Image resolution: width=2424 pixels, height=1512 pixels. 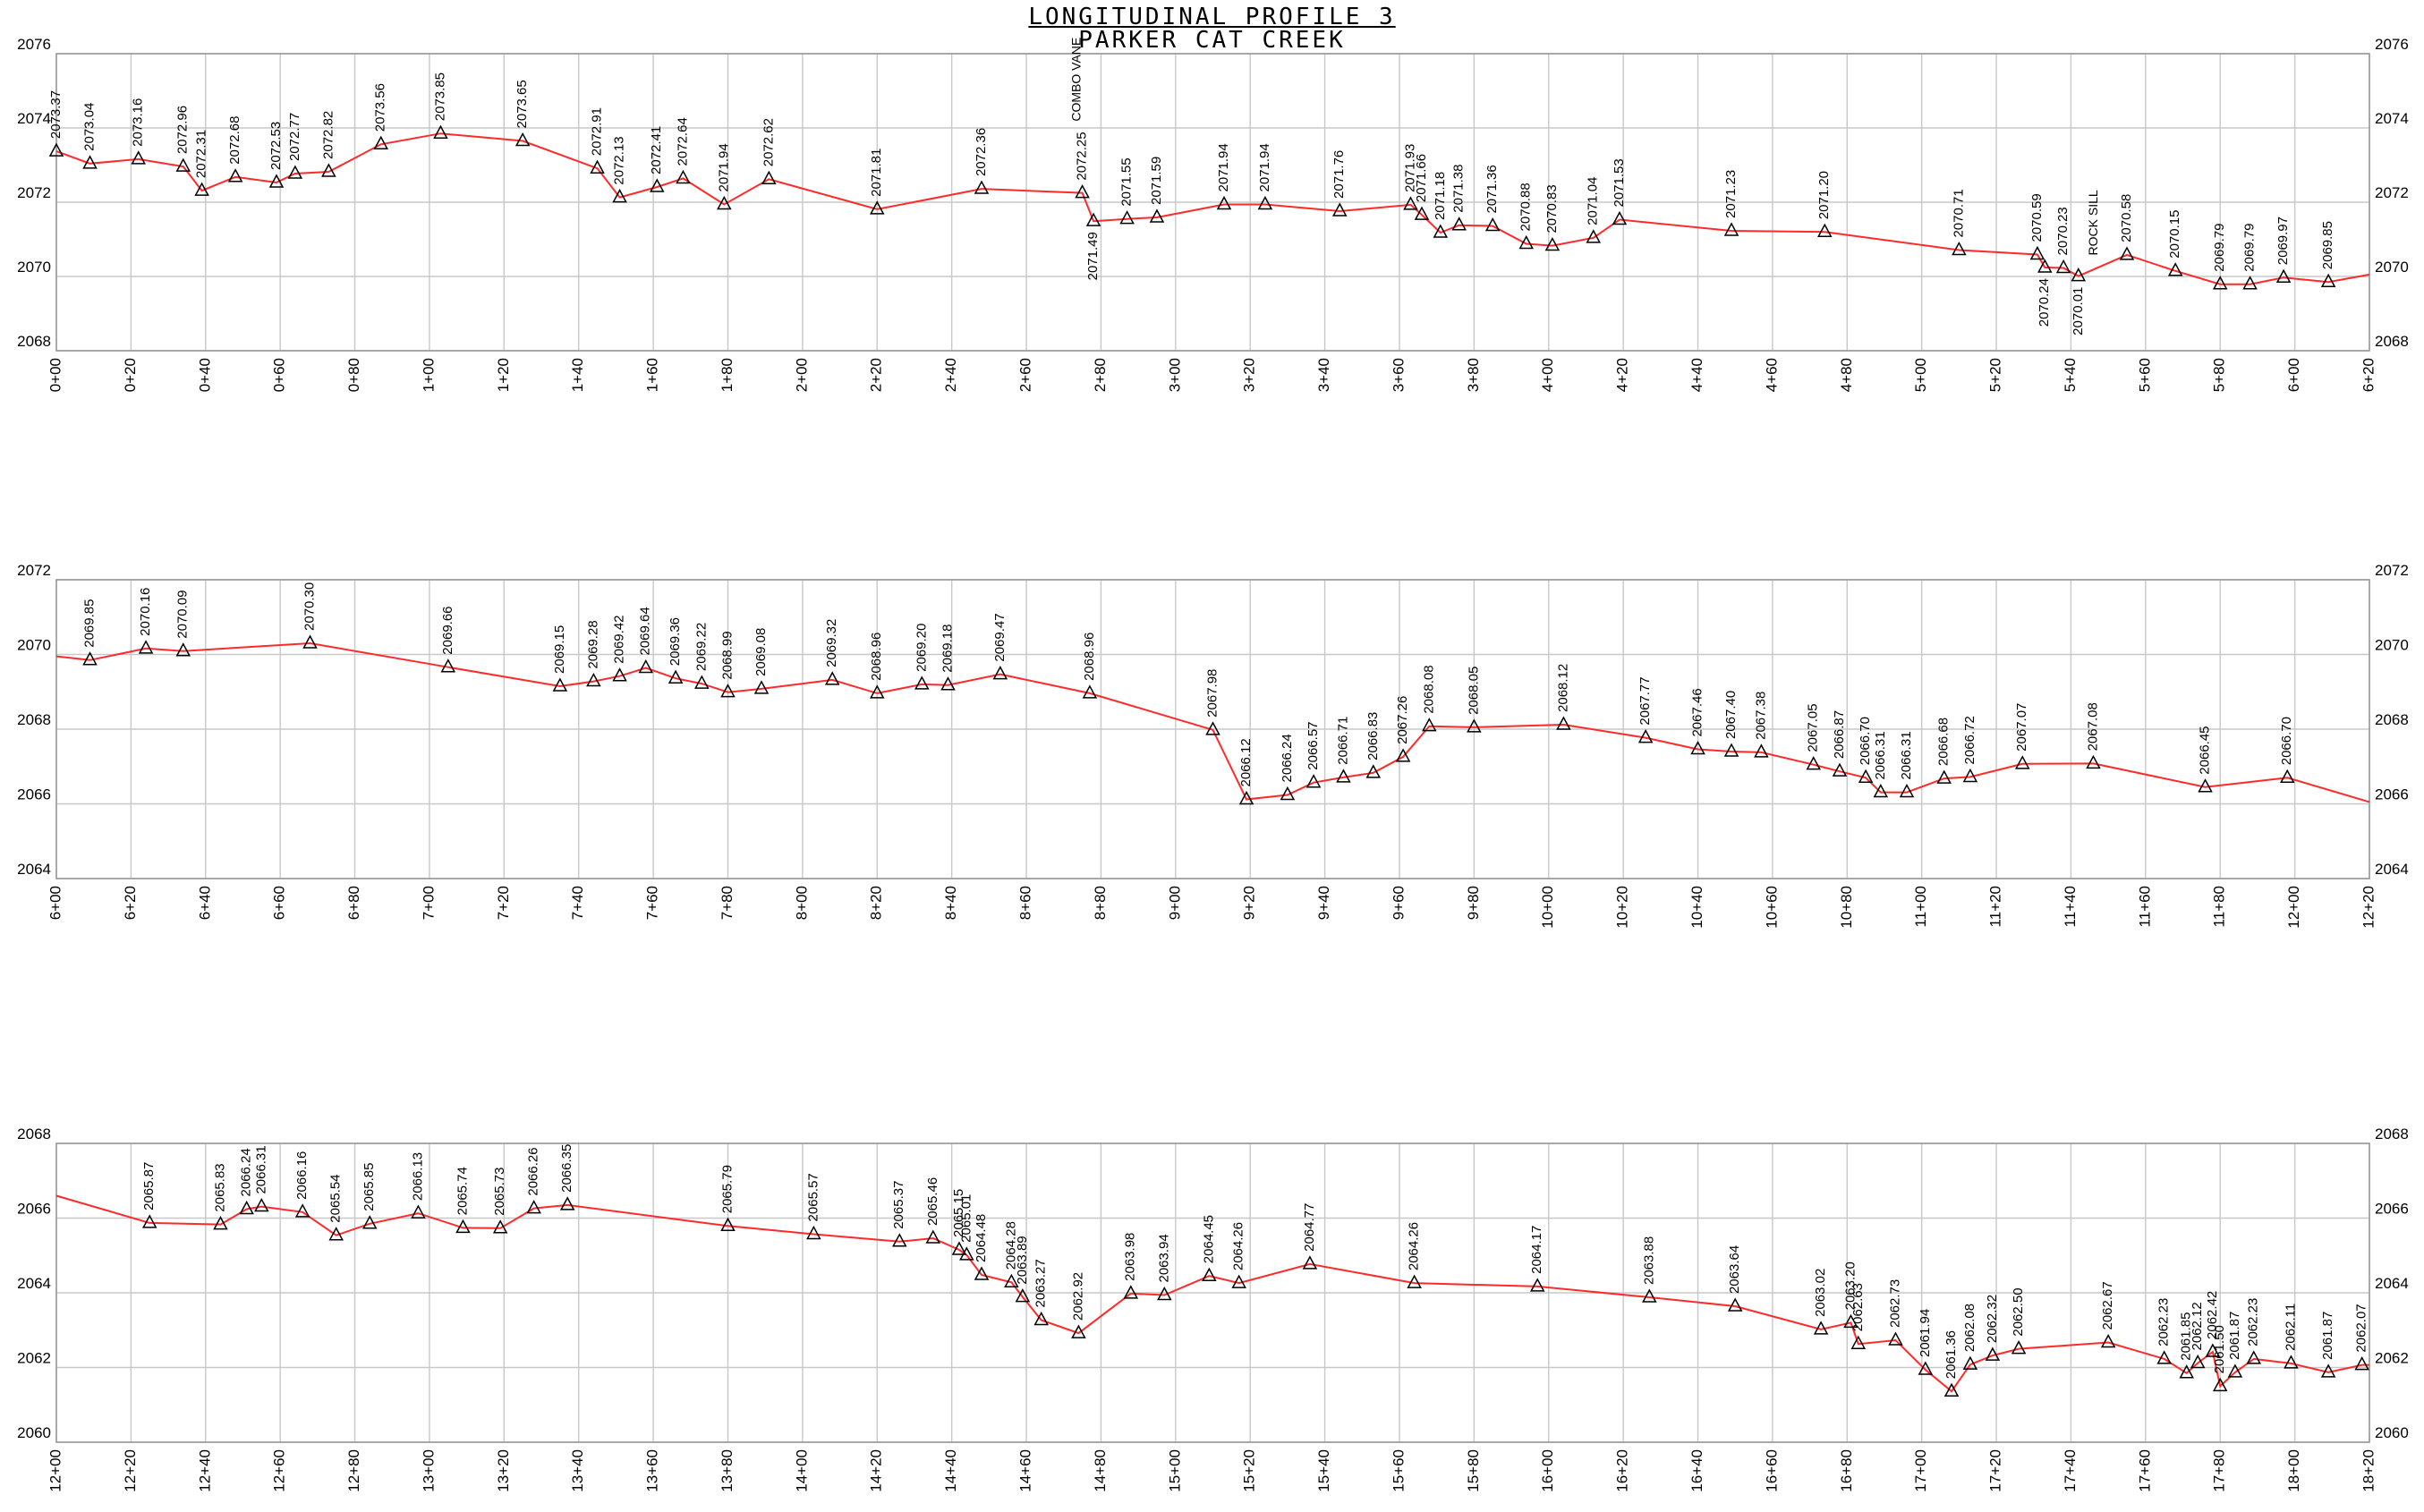 I want to click on x-tick-label: 10+20, so click(x=1622, y=907).